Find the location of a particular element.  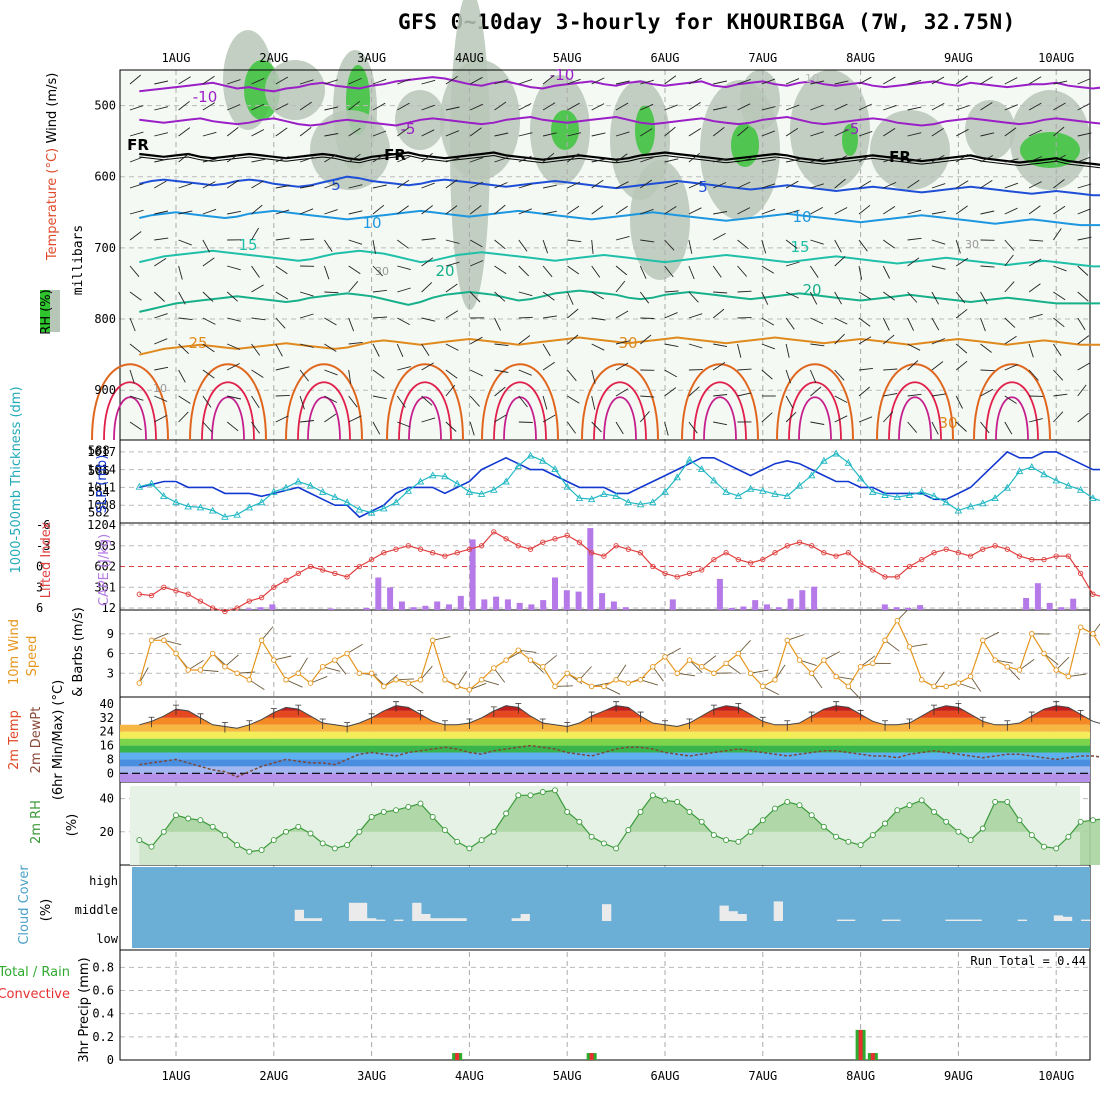

wind-tick-6: 6 is located at coordinates (110, 654).